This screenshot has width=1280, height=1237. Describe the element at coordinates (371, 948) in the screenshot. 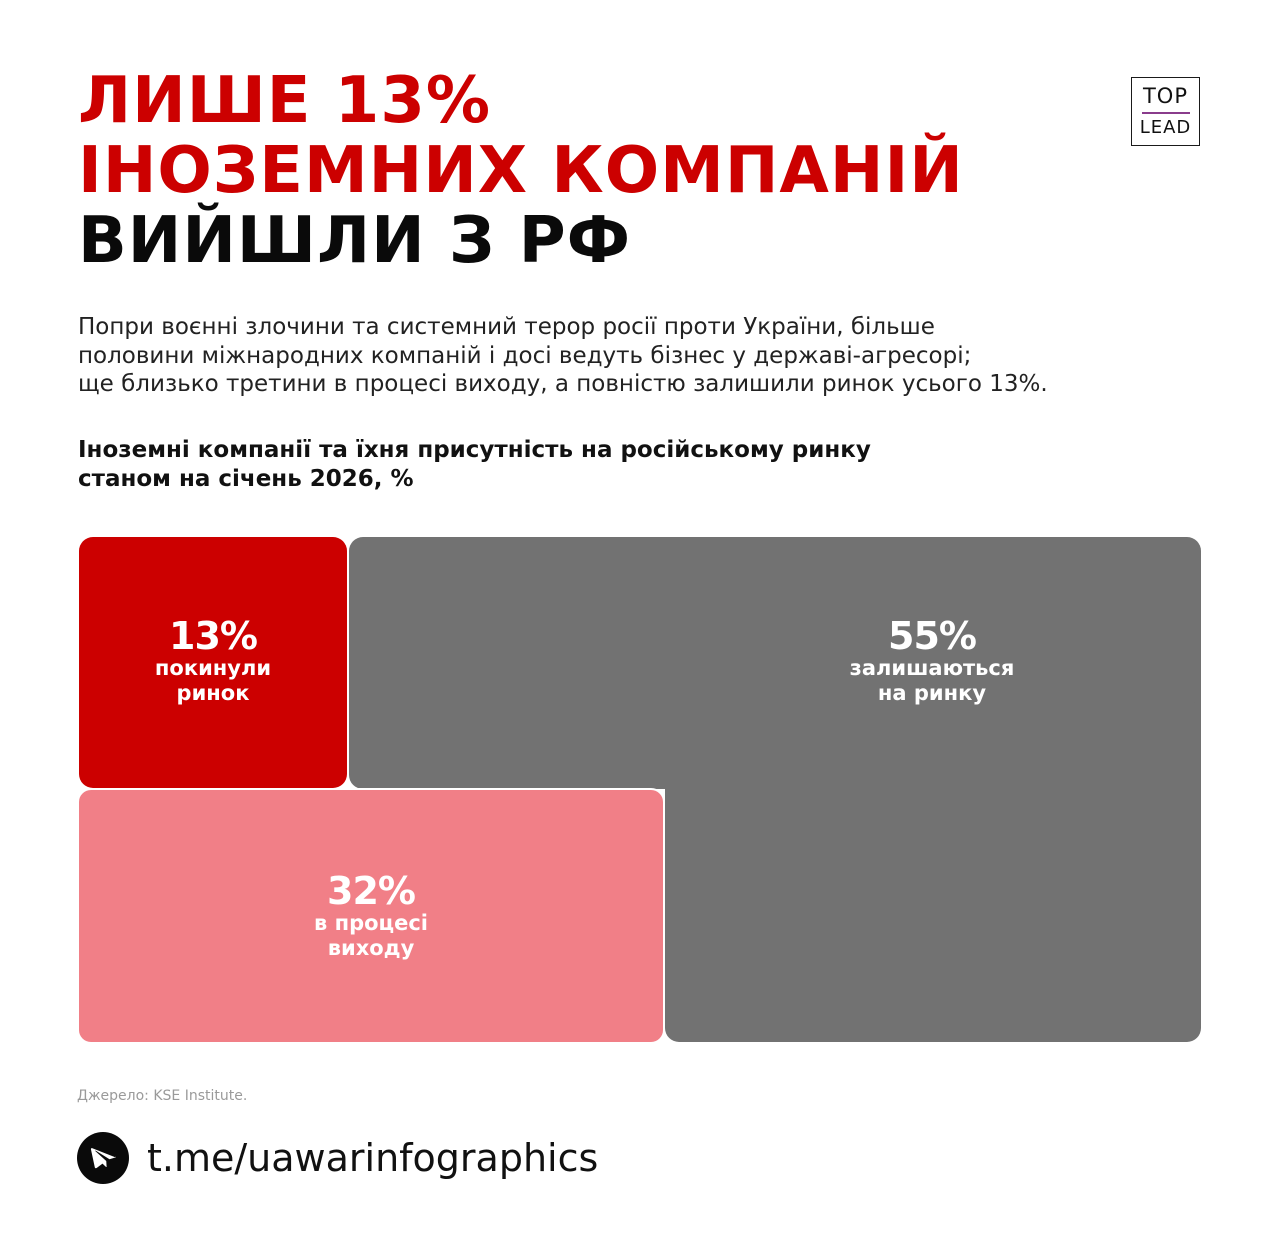

I see `tile-caption: виходу` at that location.